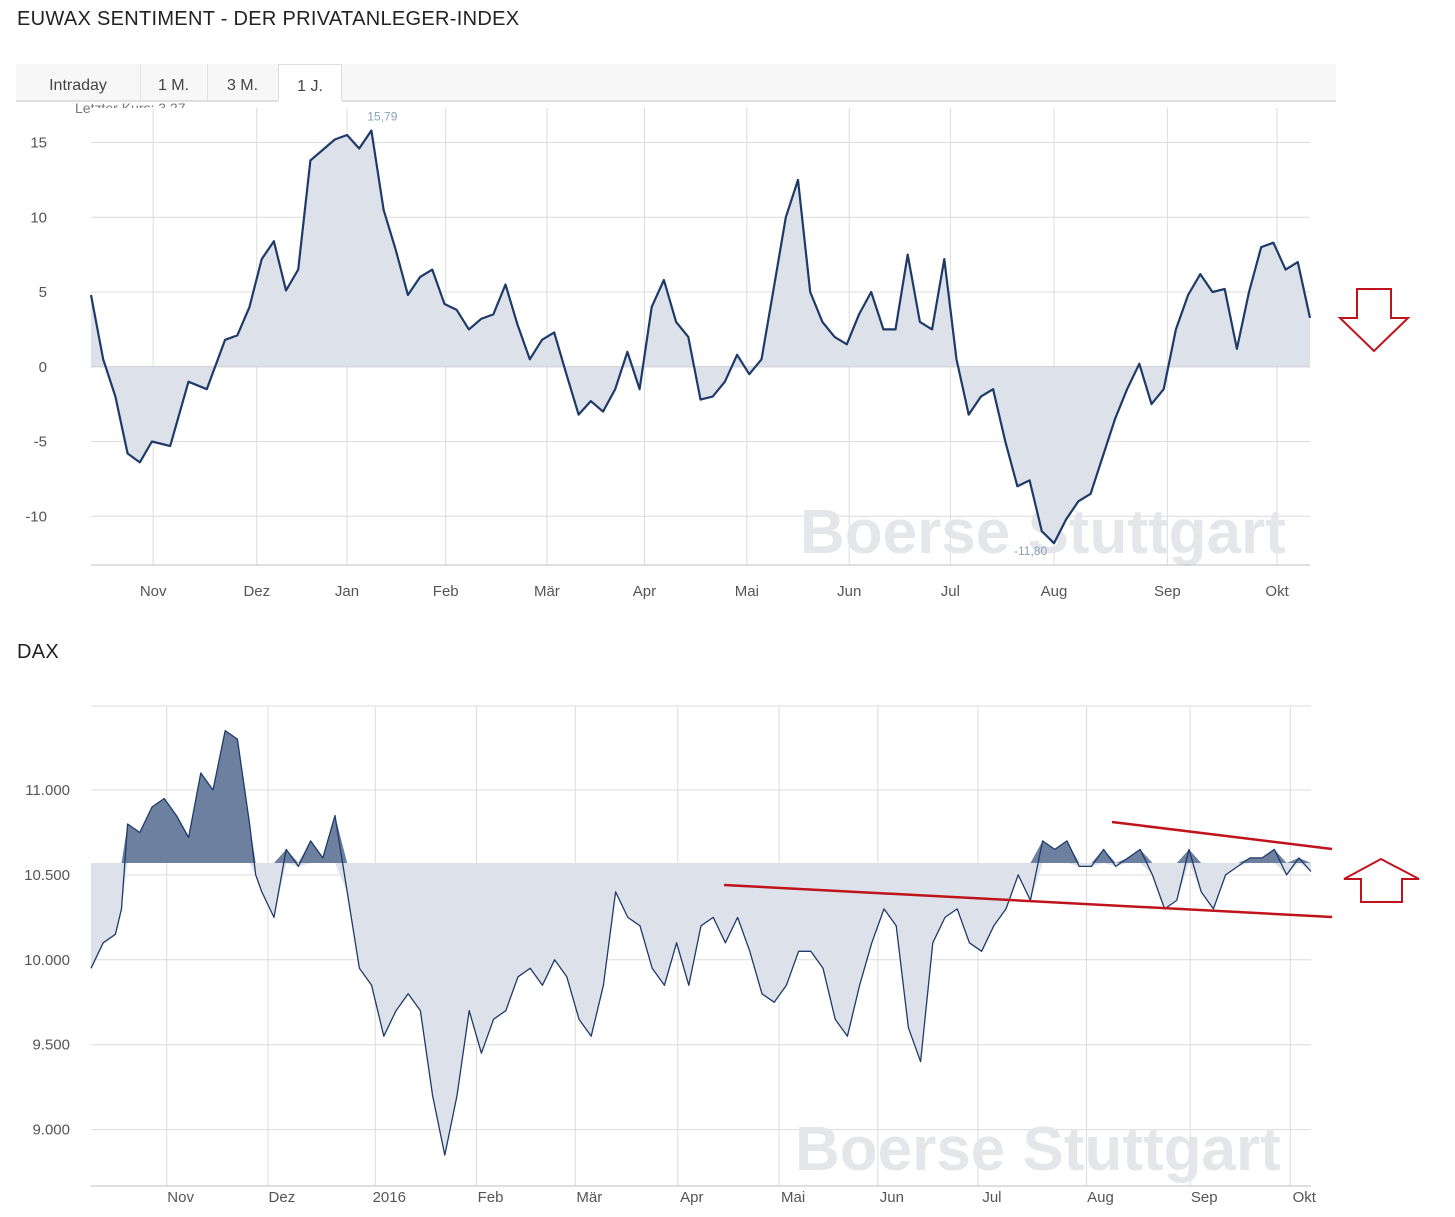 The image size is (1455, 1217). I want to click on sentiment-max-label: 15,79, so click(382, 117).